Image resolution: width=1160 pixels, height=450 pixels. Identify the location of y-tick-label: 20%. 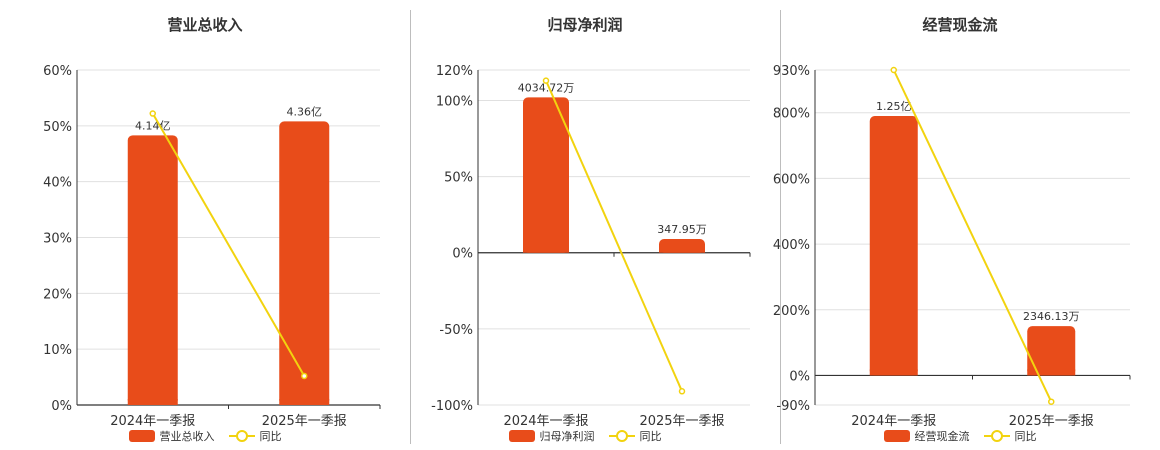
(57, 294).